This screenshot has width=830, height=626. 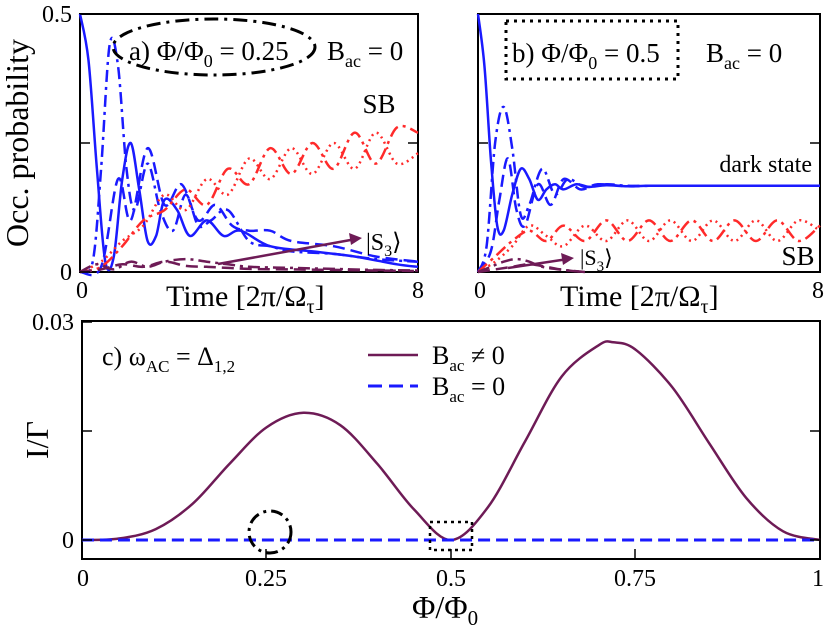 I want to click on panel-b-xtick-label-8: 8, so click(x=818, y=291).